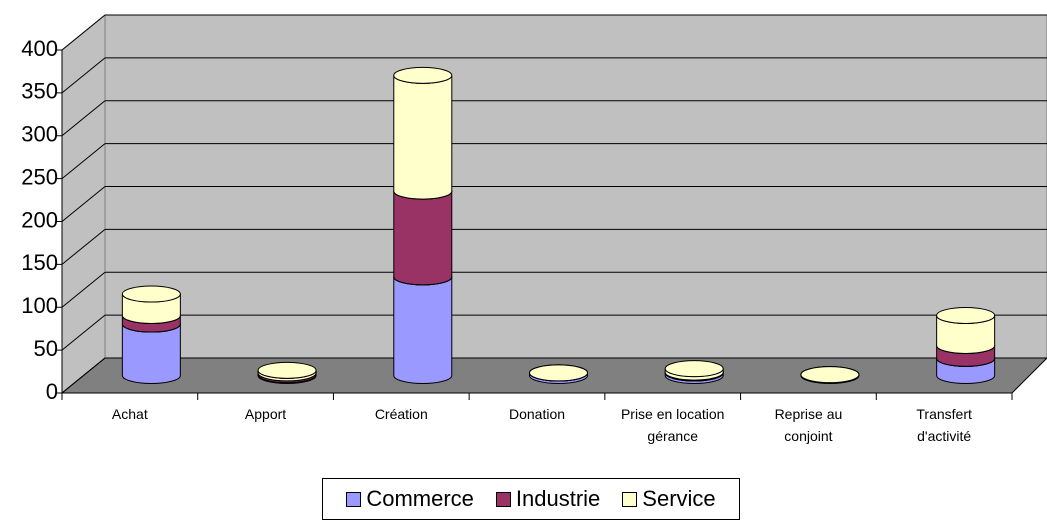  What do you see at coordinates (420, 498) in the screenshot?
I see `legend-label: Commerce` at bounding box center [420, 498].